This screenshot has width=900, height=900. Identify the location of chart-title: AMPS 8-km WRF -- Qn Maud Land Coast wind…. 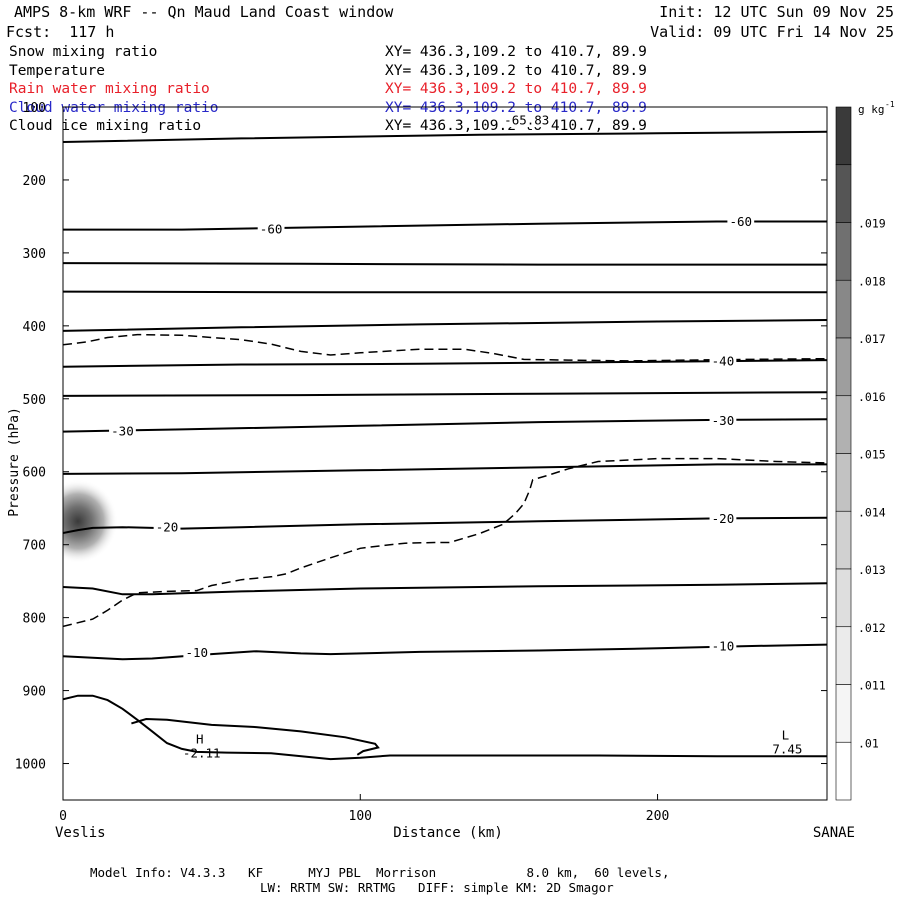
(204, 12).